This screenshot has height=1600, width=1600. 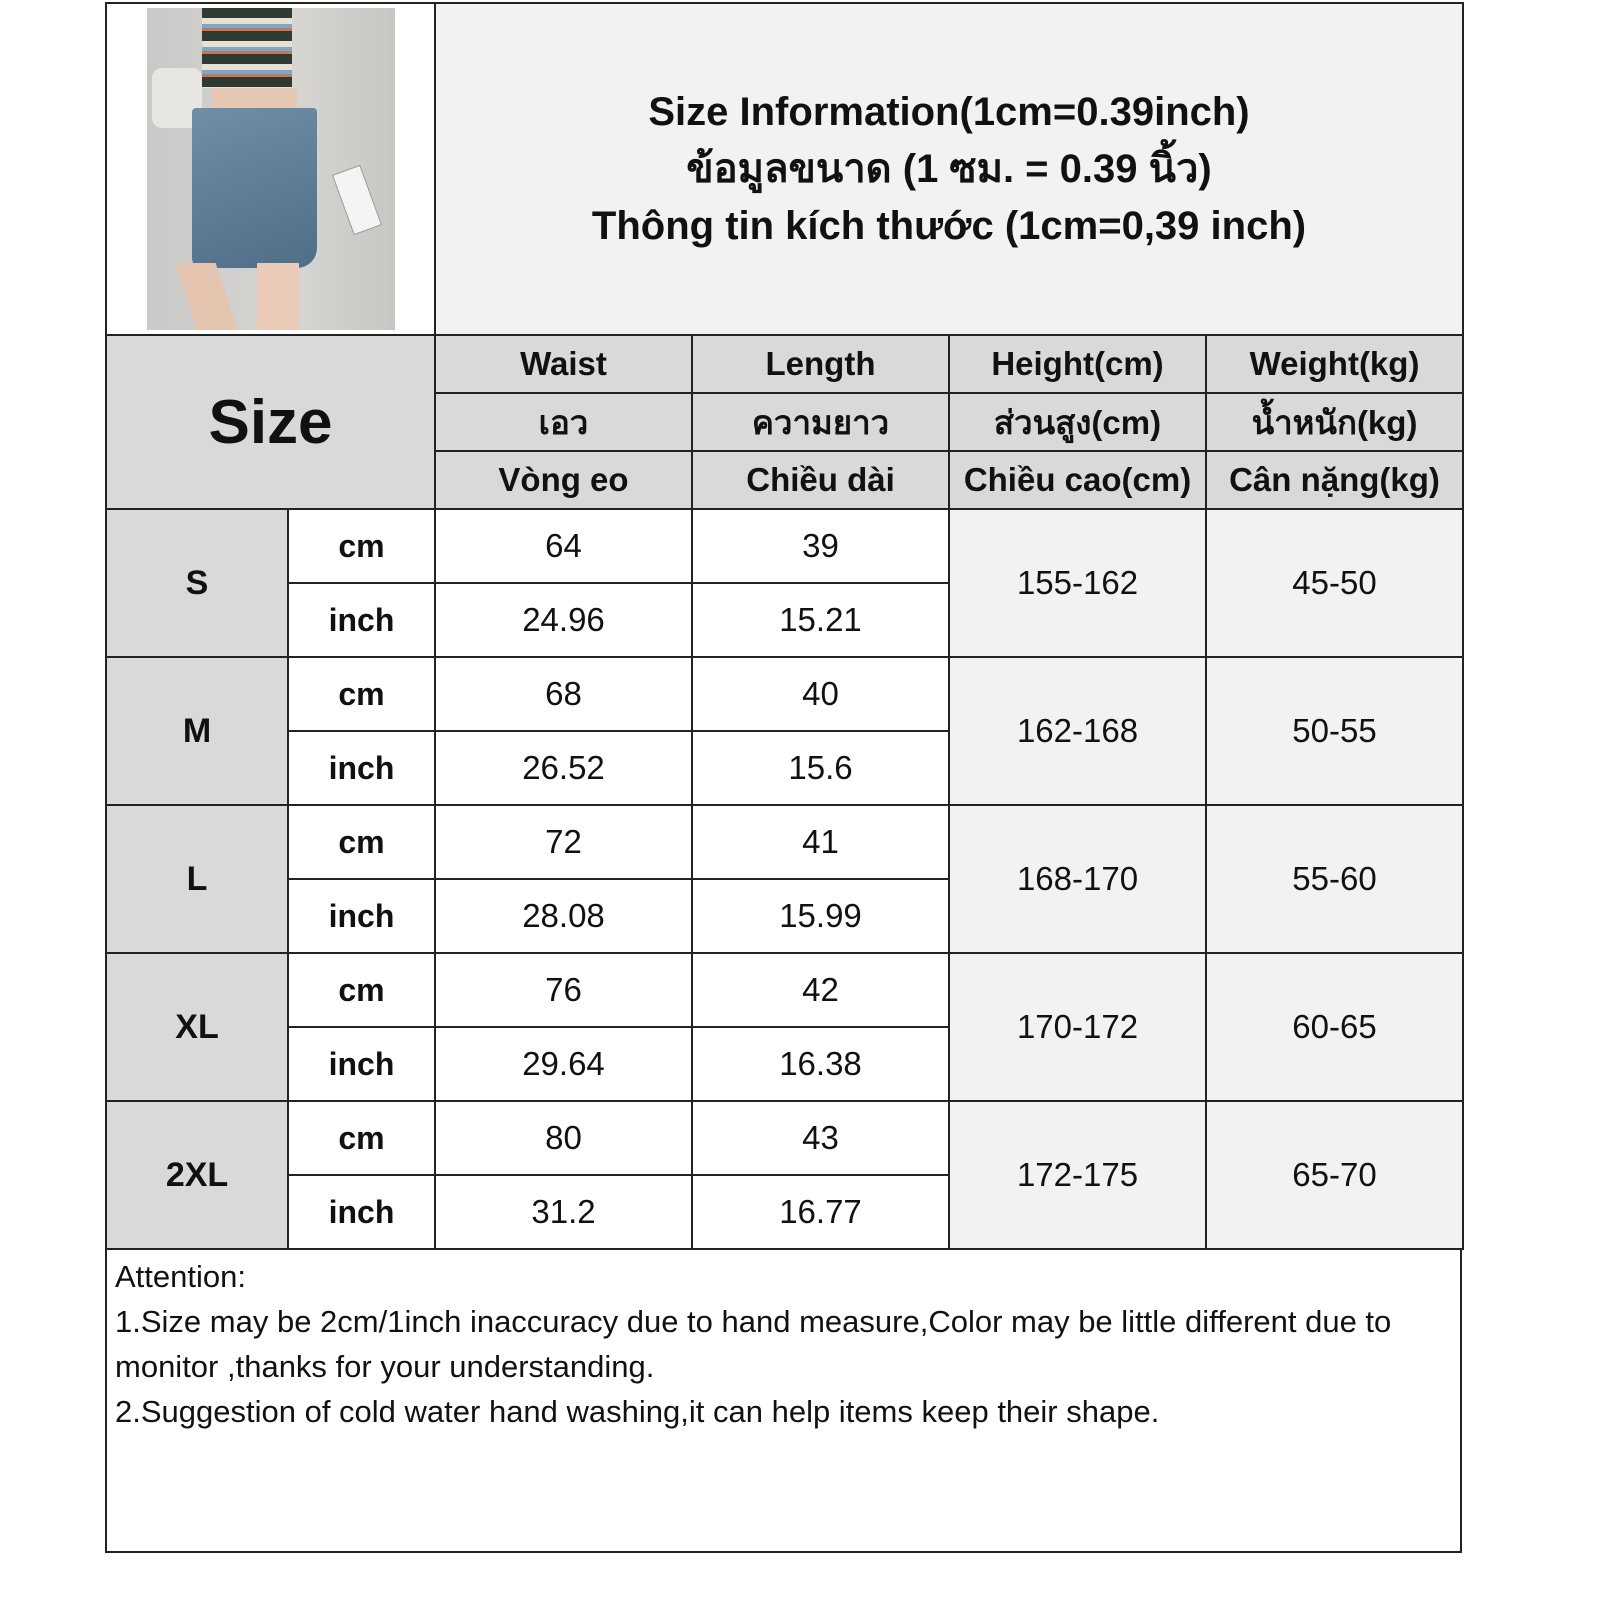 I want to click on col-length-th: ความยาว, so click(x=820, y=422).